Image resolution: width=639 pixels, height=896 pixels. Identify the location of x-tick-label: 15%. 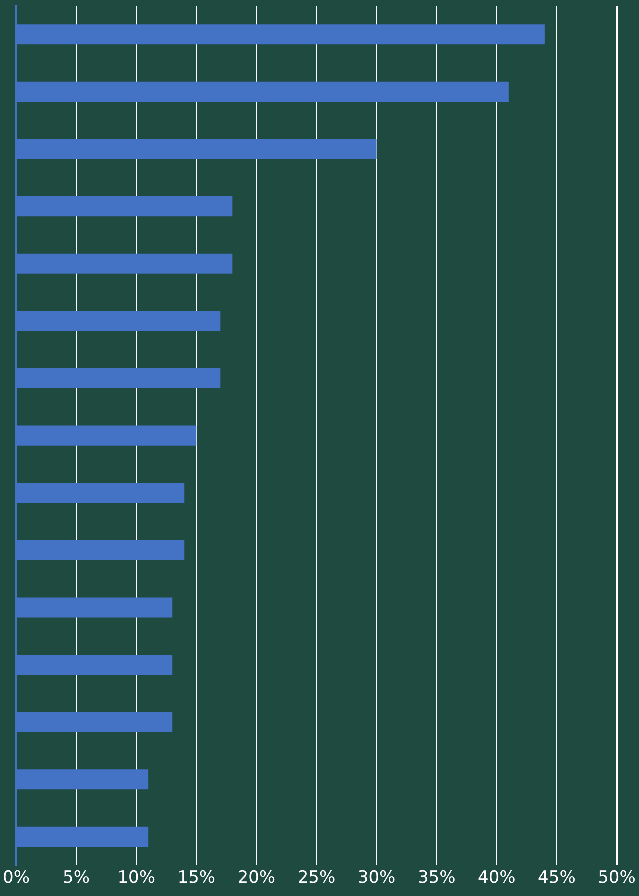
(197, 878).